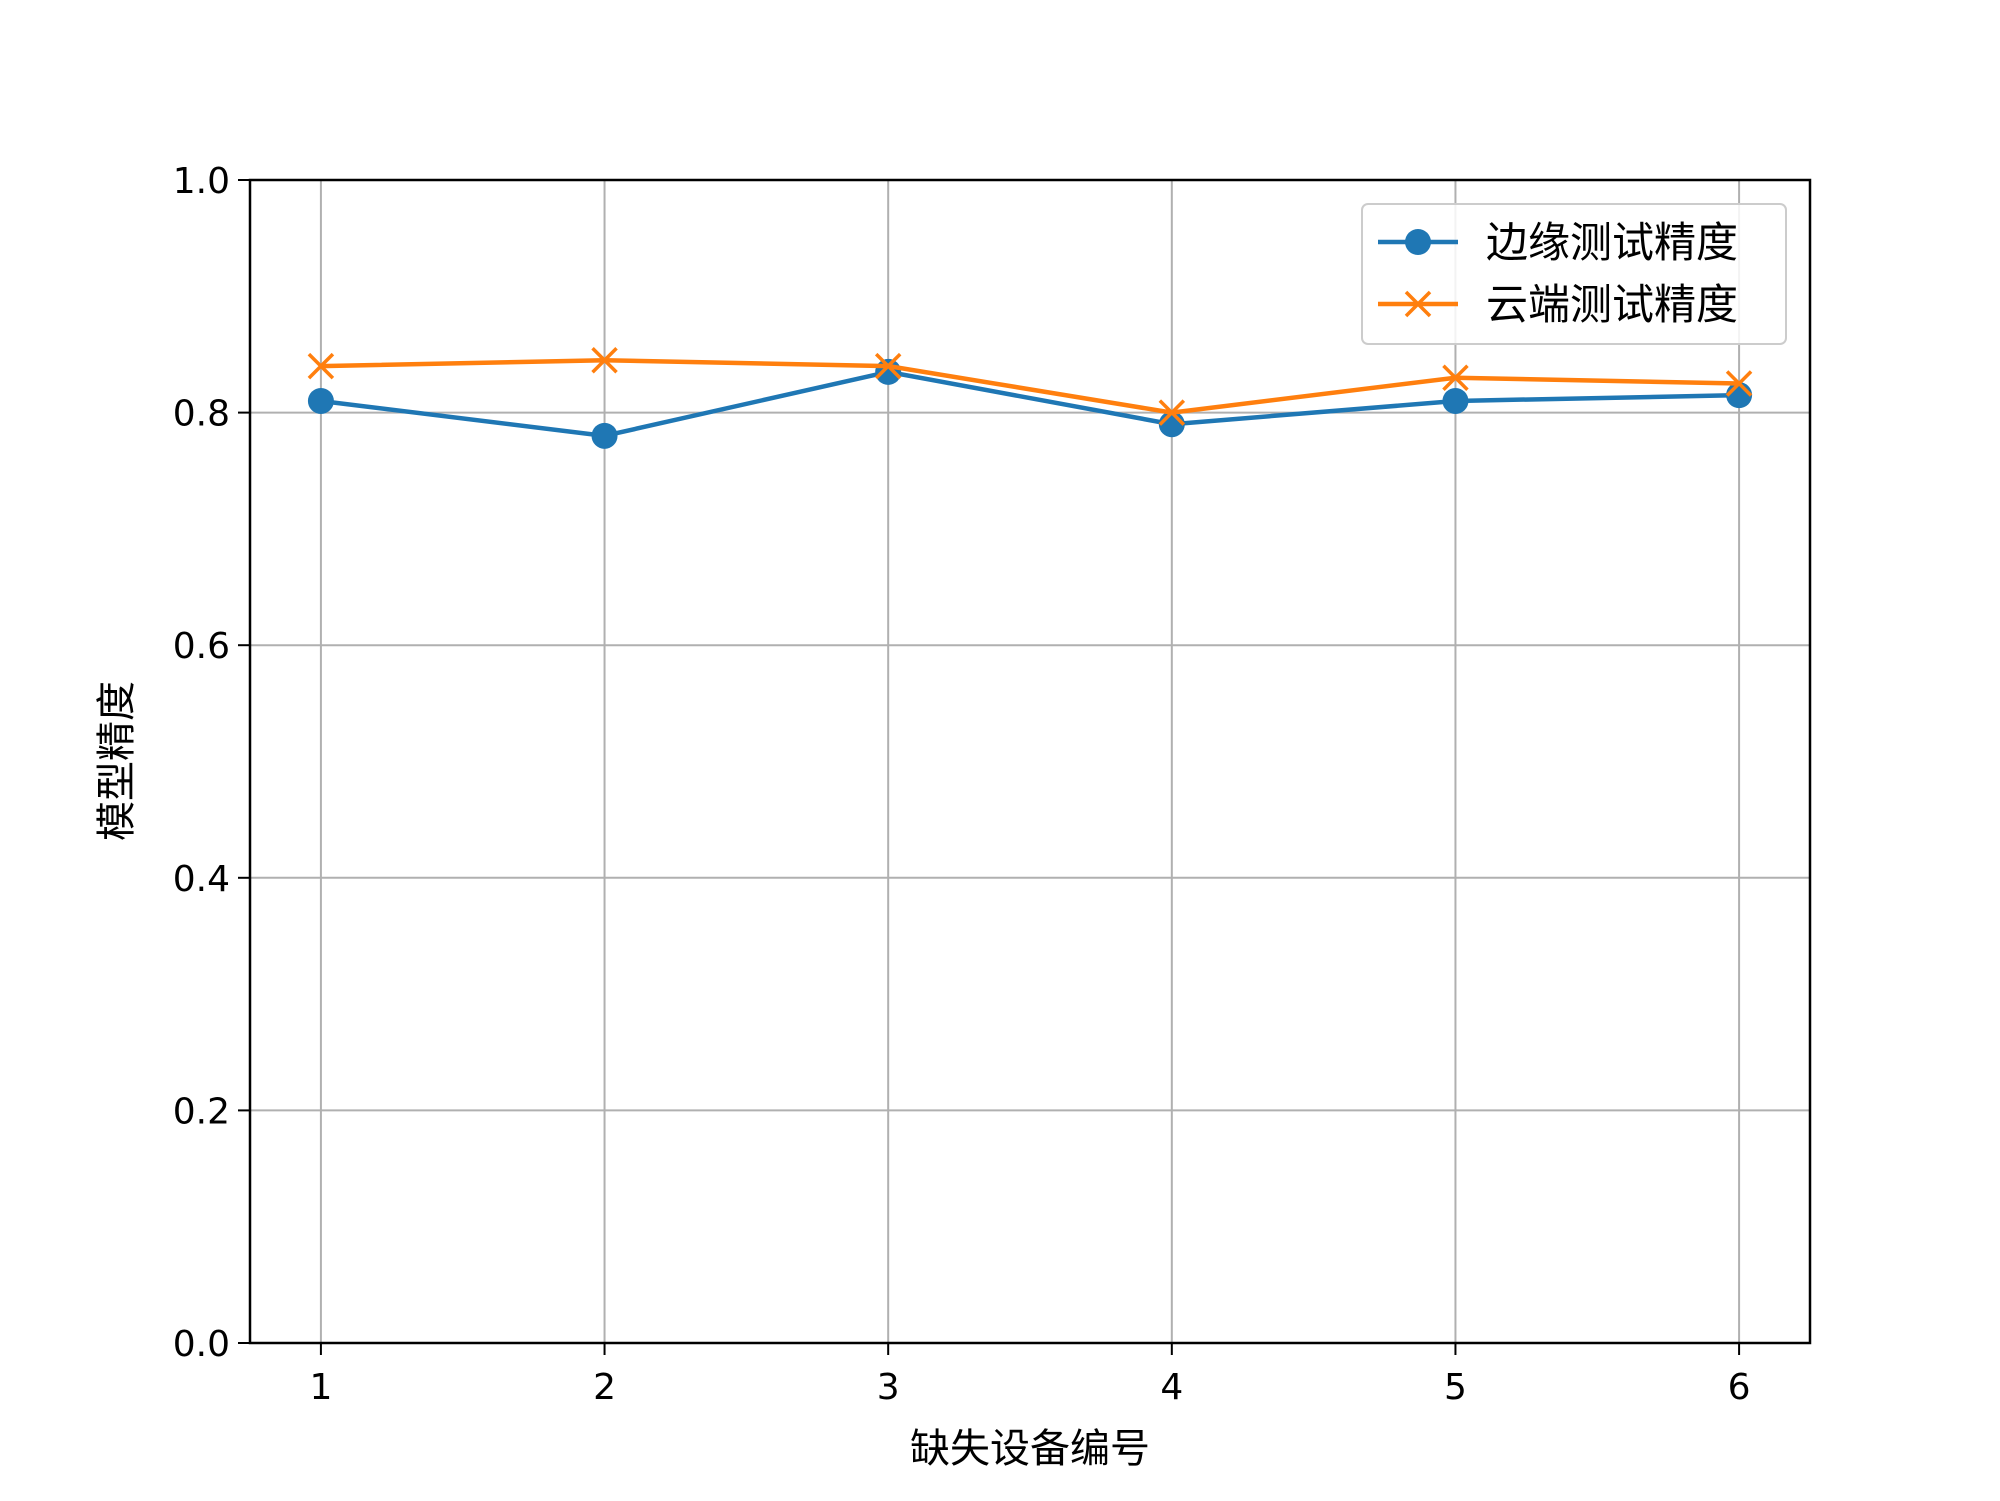 The width and height of the screenshot is (2000, 1501). I want to click on x-tick-label: 2, so click(604, 1387).